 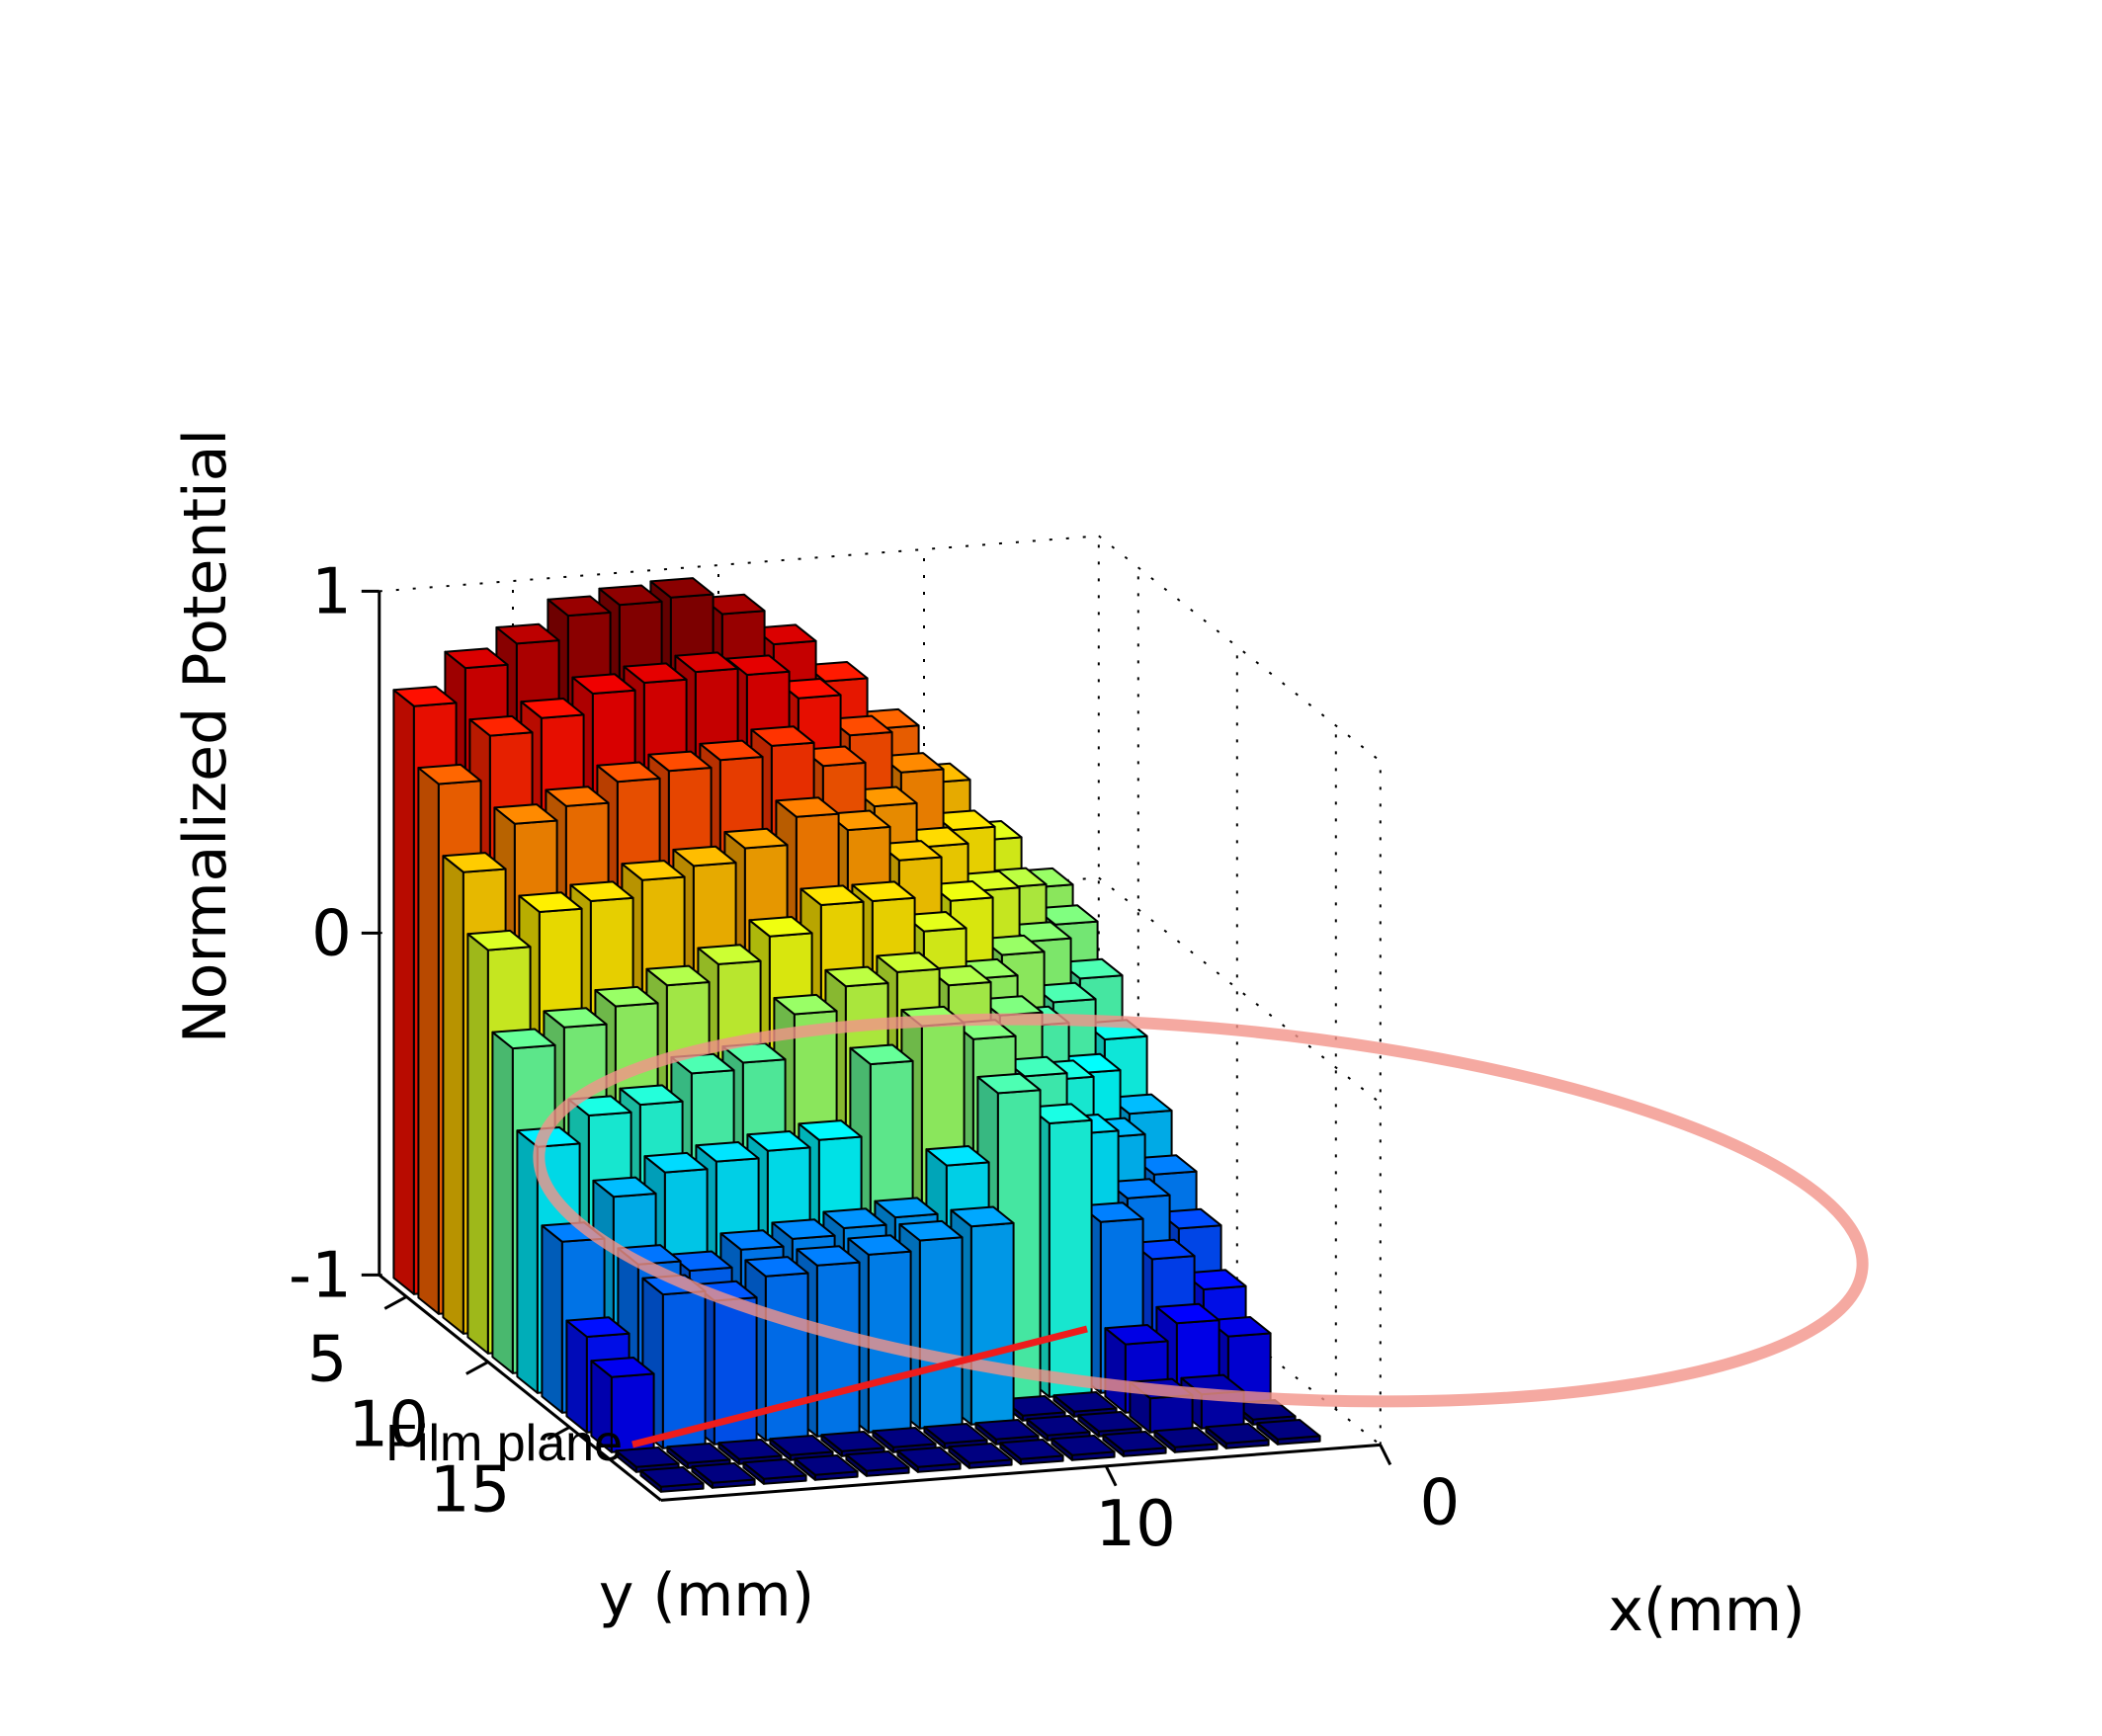 I want to click on bar-r10-c1-top, so click(x=477, y=659).